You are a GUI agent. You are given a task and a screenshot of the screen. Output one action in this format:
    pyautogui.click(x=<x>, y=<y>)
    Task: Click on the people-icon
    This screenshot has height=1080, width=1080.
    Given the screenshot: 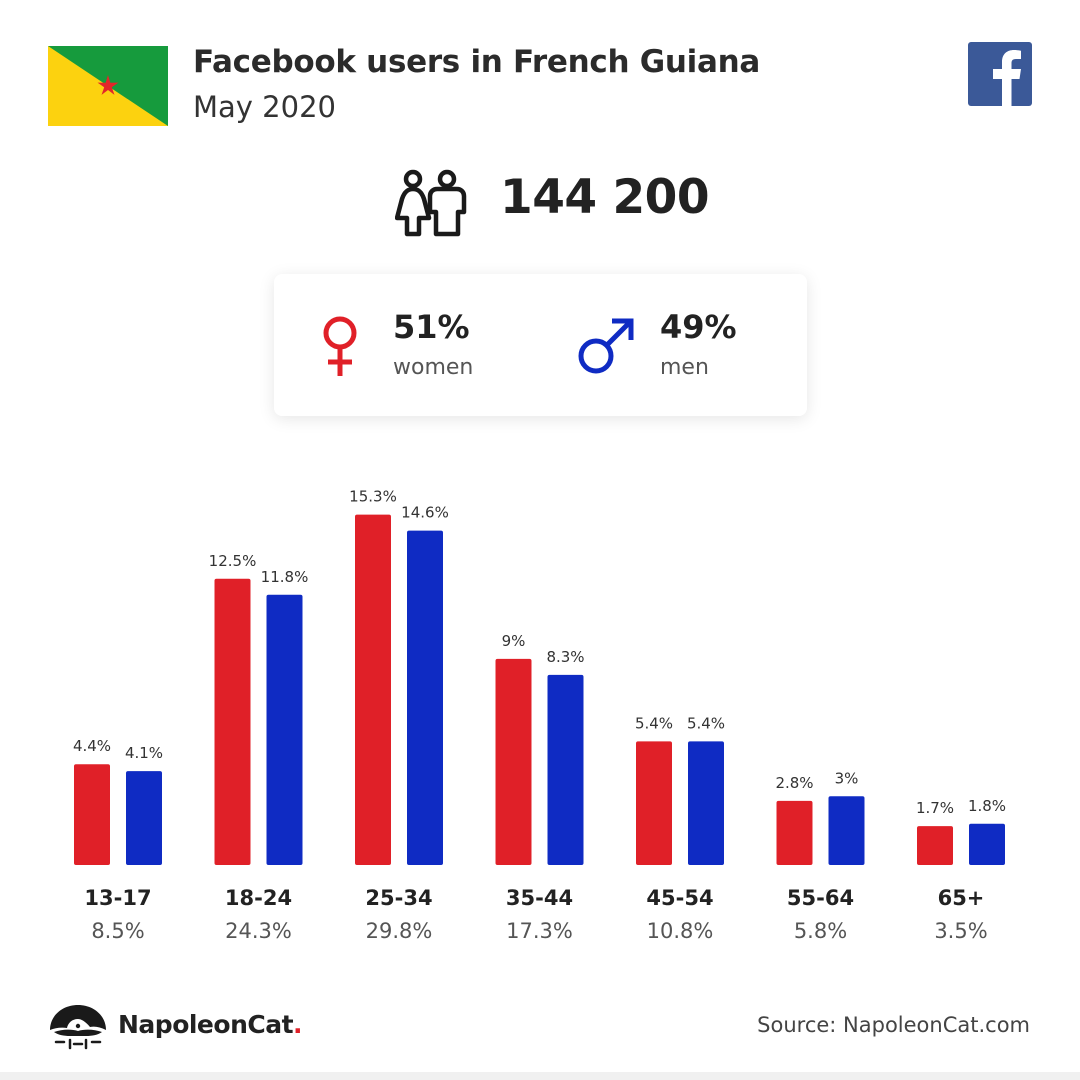 What is the action you would take?
    pyautogui.click(x=431, y=203)
    